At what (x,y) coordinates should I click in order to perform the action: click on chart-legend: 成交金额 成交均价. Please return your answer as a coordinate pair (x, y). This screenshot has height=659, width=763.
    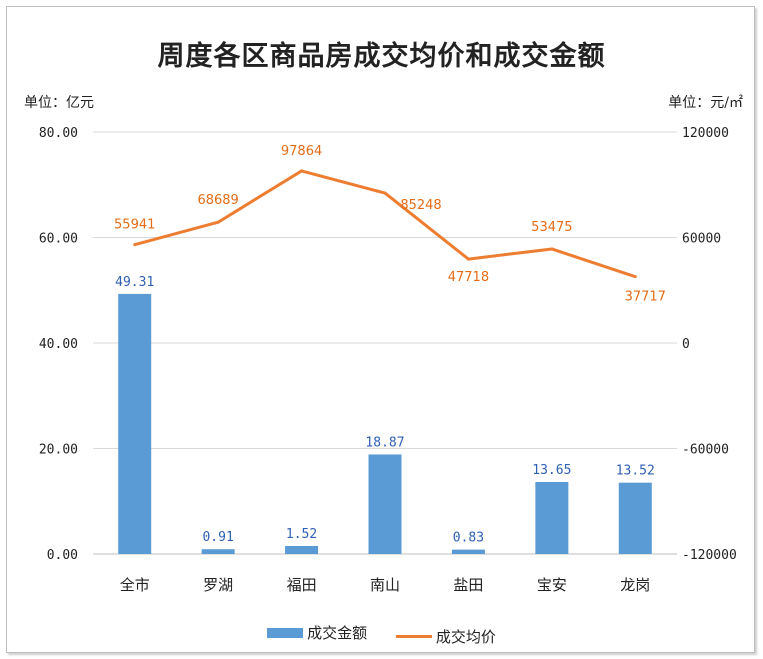
    Looking at the image, I should click on (381, 634).